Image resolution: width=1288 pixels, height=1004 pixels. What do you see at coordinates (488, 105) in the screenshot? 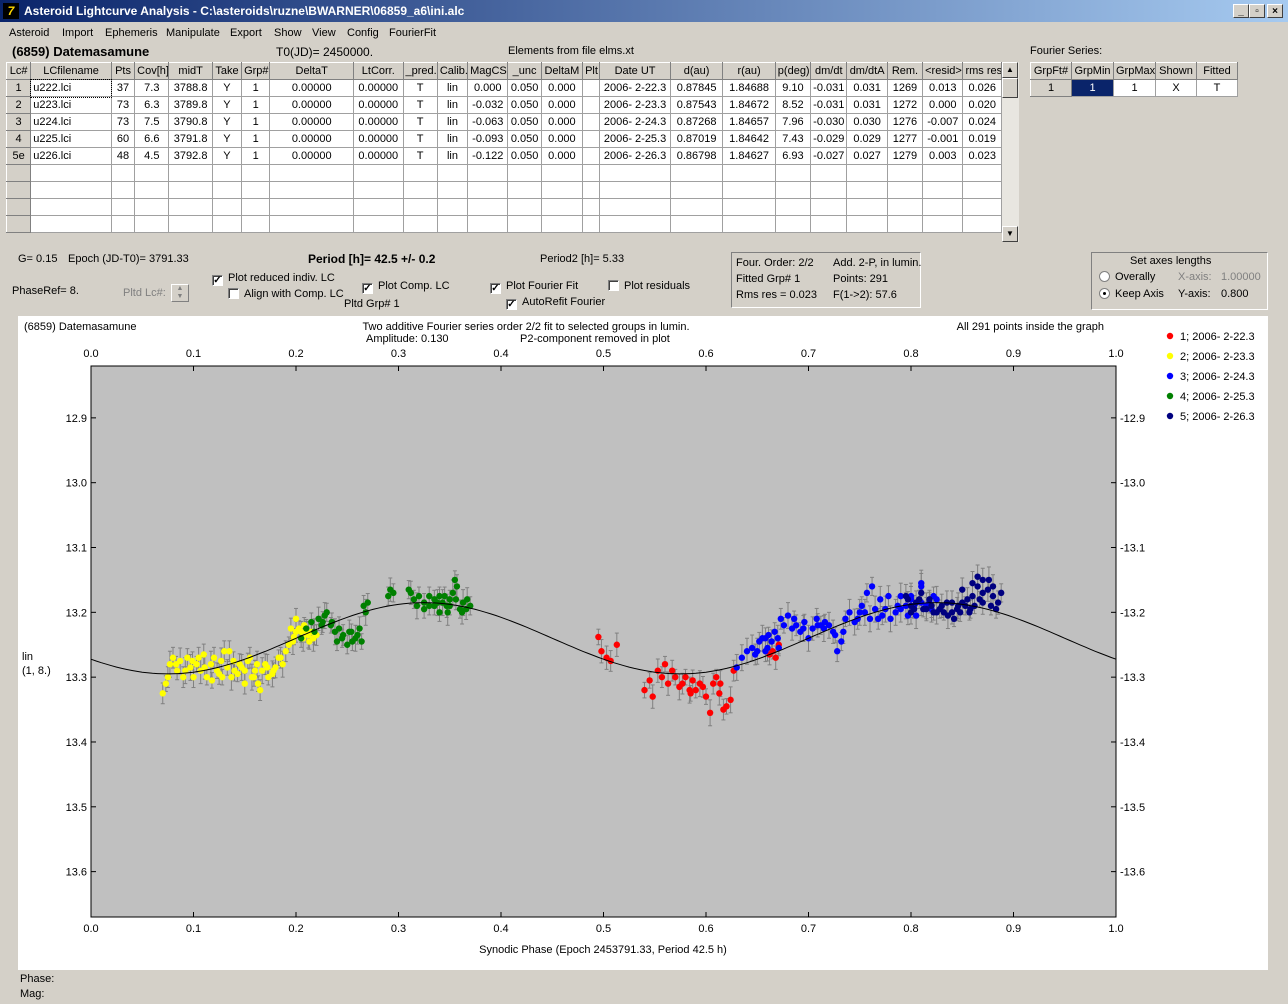
I see `cell: -0.032` at bounding box center [488, 105].